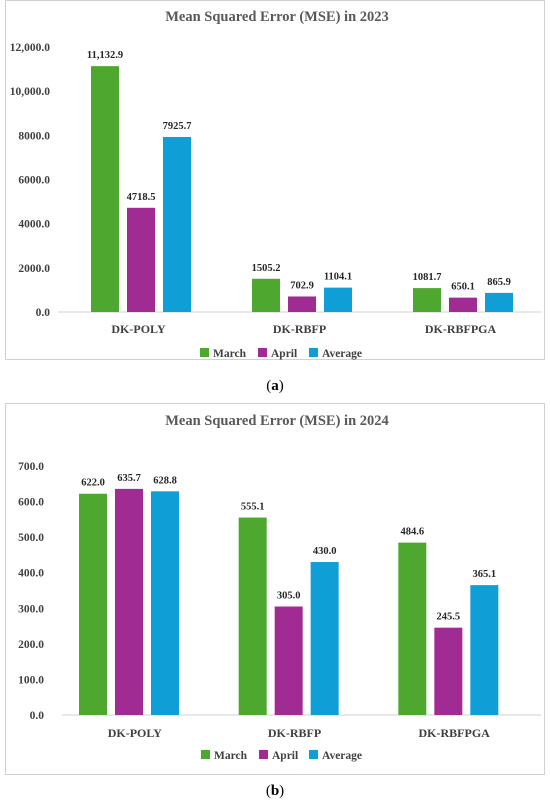  What do you see at coordinates (165, 480) in the screenshot?
I see `data-label-average-dk-poly: 628.8` at bounding box center [165, 480].